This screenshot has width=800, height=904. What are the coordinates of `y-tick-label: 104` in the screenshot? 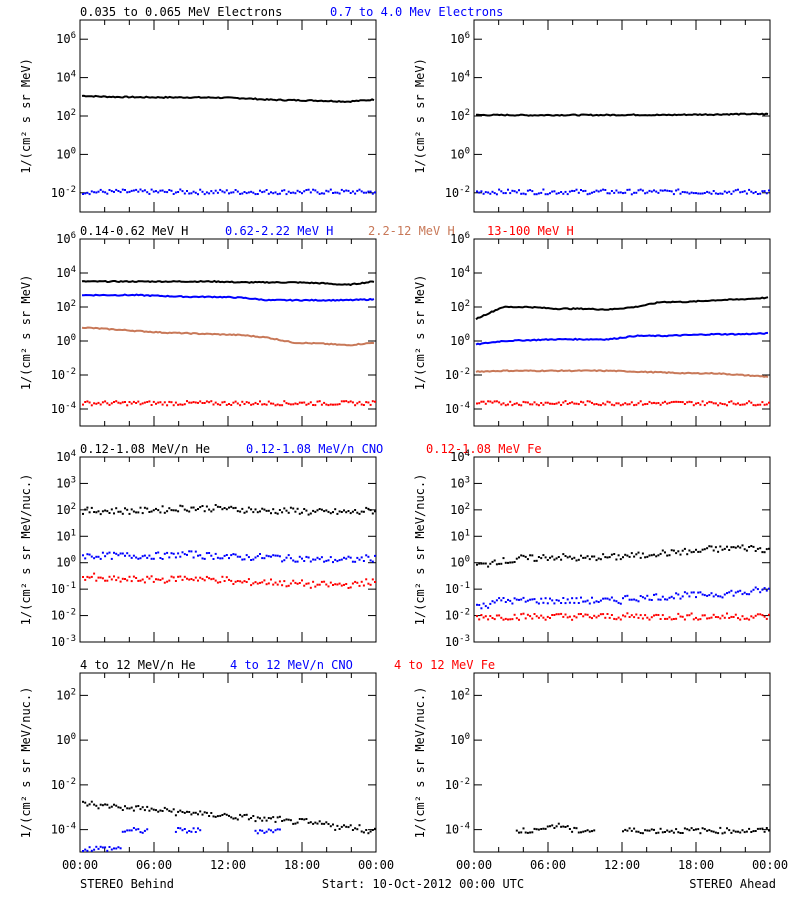 It's located at (66, 456).